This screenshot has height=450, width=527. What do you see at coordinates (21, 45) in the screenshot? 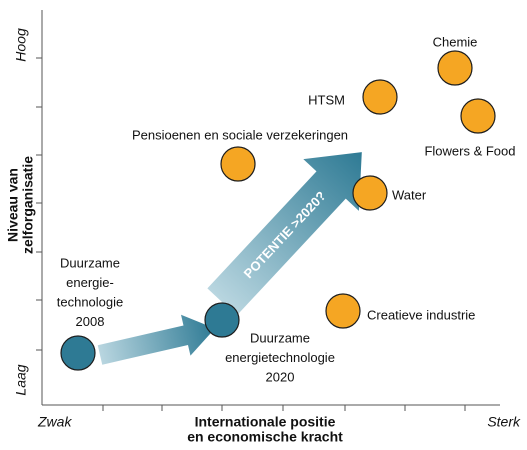
I see `y-high: Hoog` at bounding box center [21, 45].